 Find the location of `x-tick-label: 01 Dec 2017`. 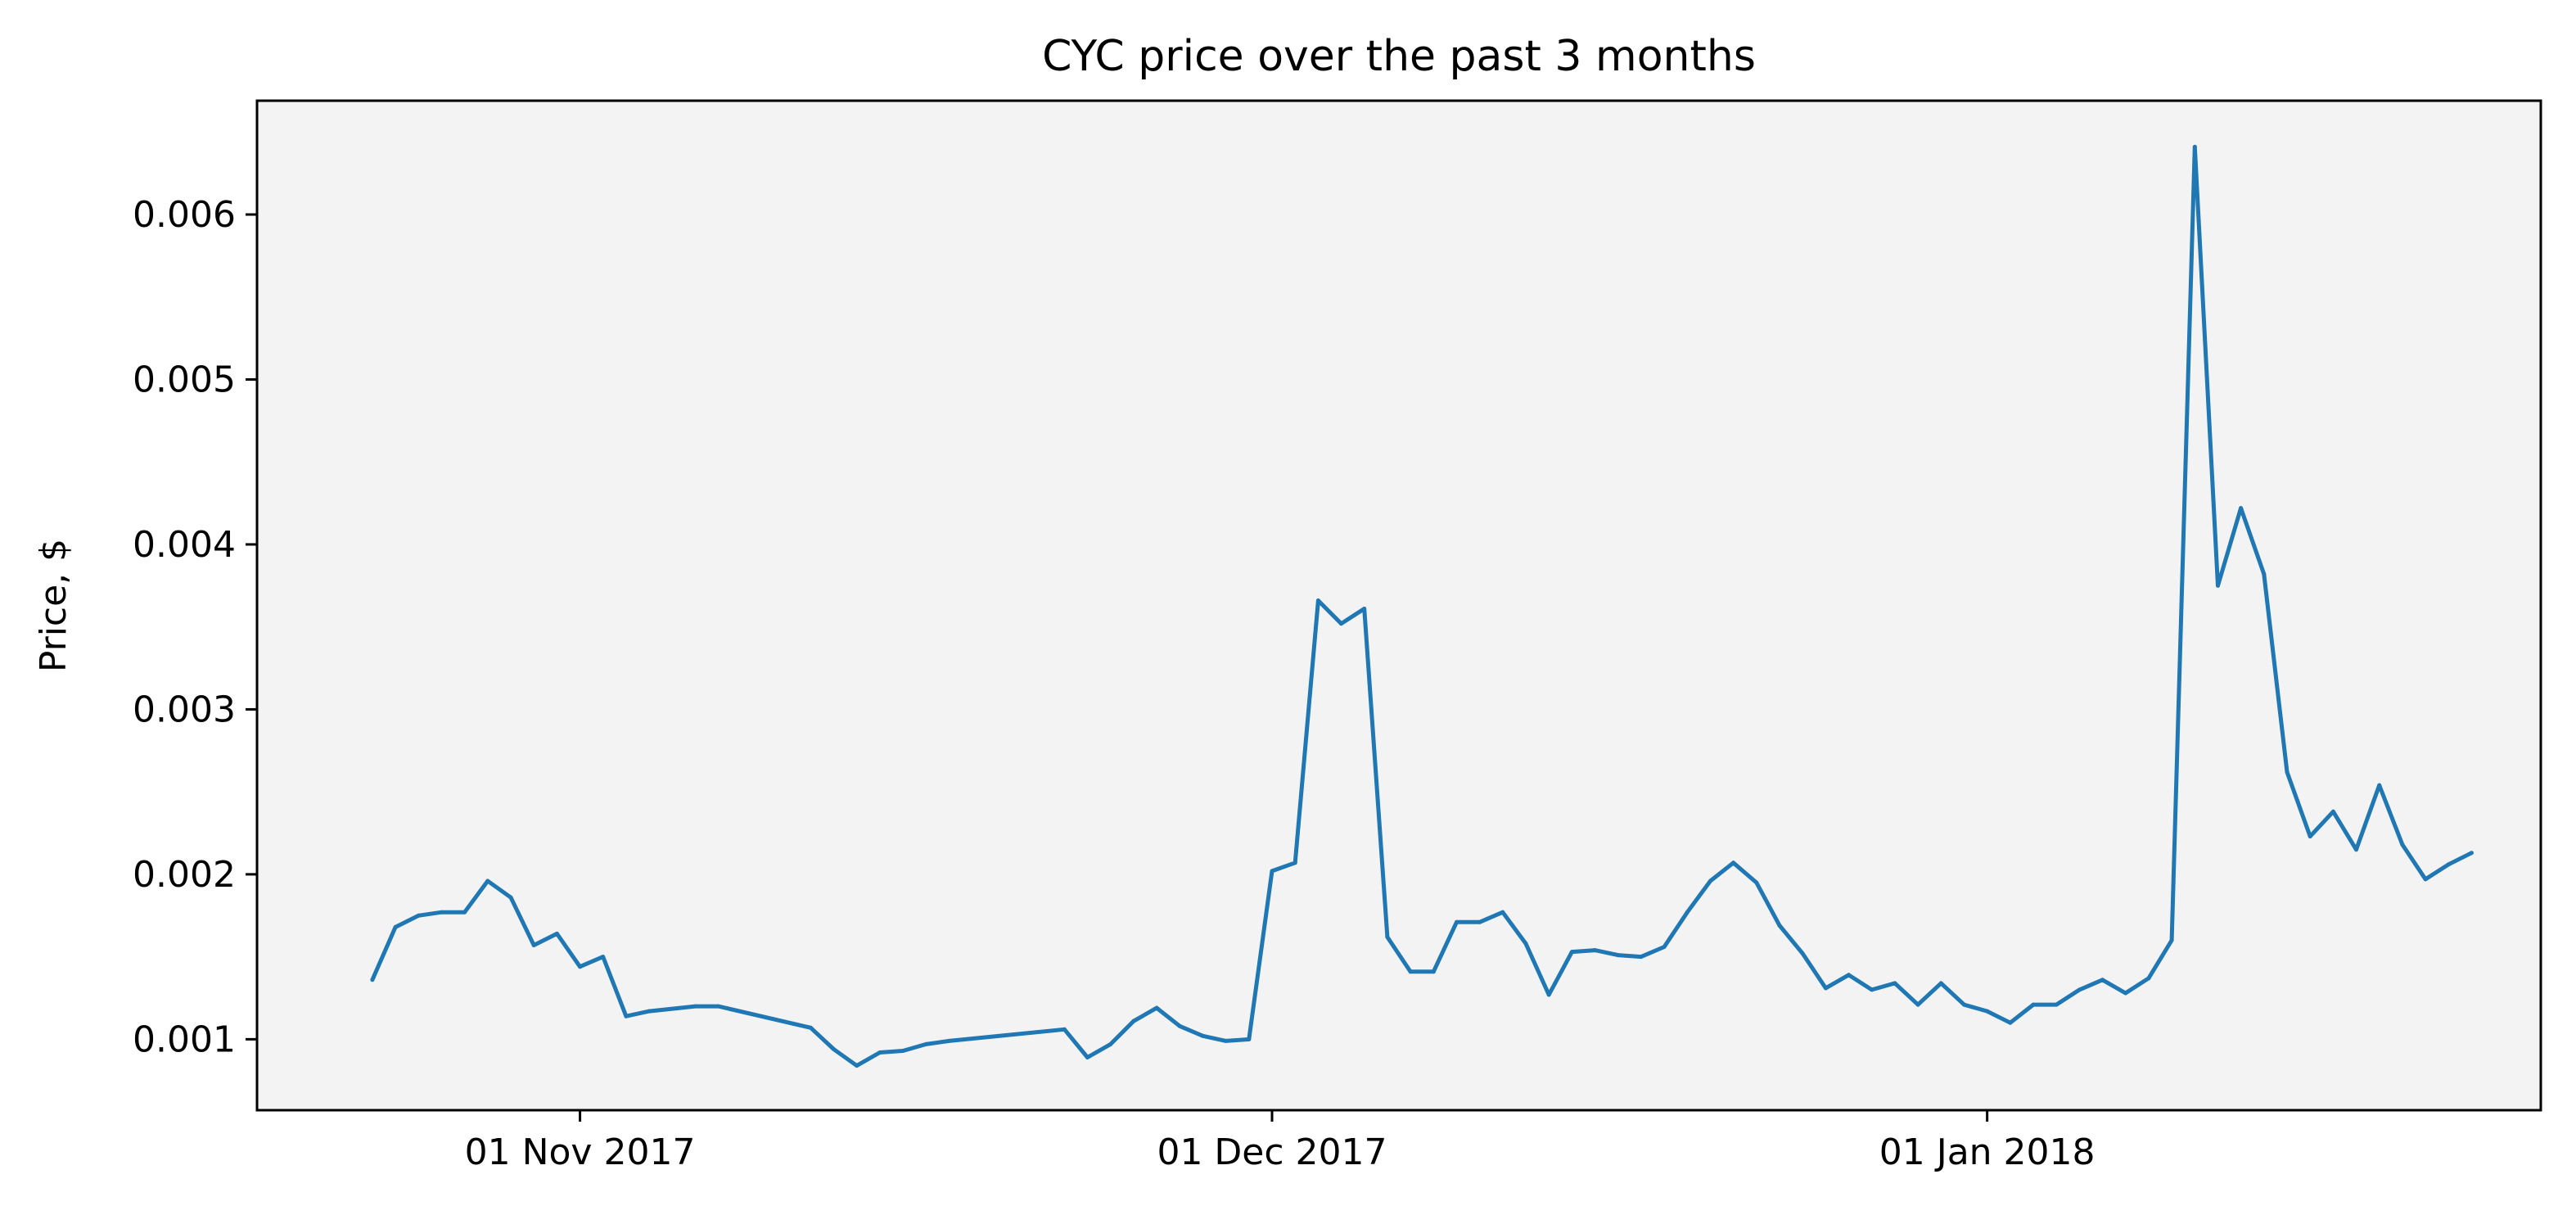

x-tick-label: 01 Dec 2017 is located at coordinates (1272, 1152).